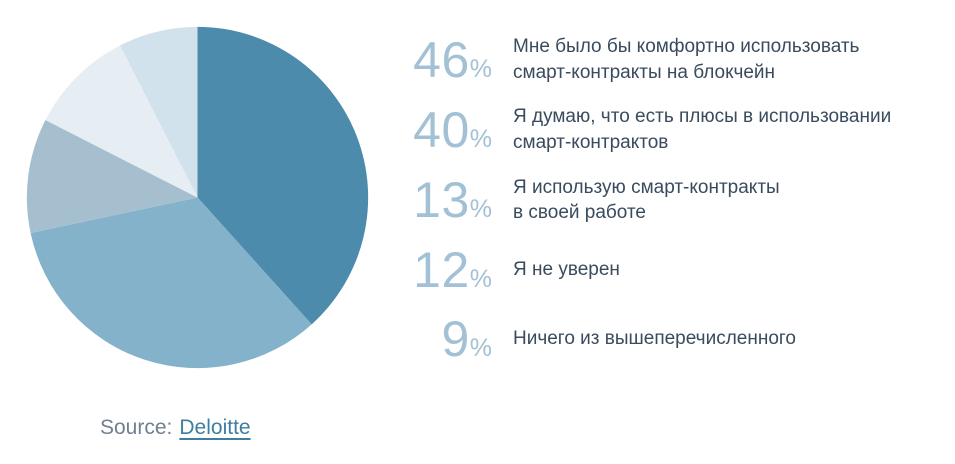 The image size is (955, 464). What do you see at coordinates (646, 187) in the screenshot?
I see `legend-label-line1: Я использую смарт-контракты` at bounding box center [646, 187].